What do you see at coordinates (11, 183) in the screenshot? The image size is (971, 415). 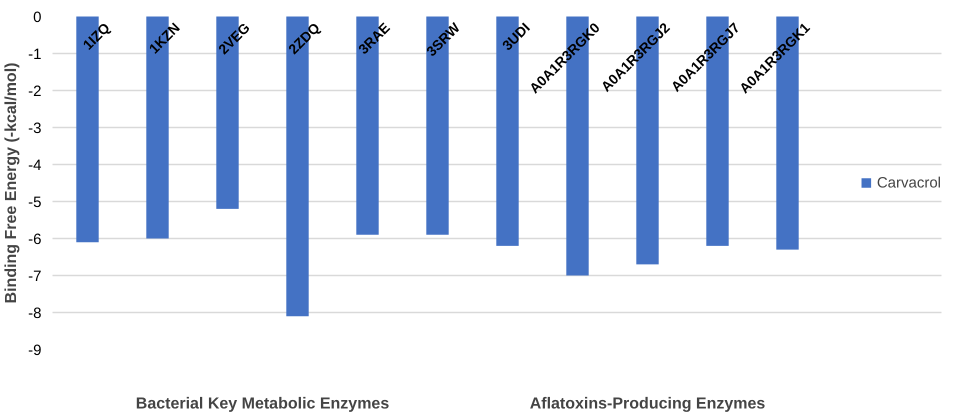 I see `y-axis-title: Binding Free Energy (-kcal/mol)` at bounding box center [11, 183].